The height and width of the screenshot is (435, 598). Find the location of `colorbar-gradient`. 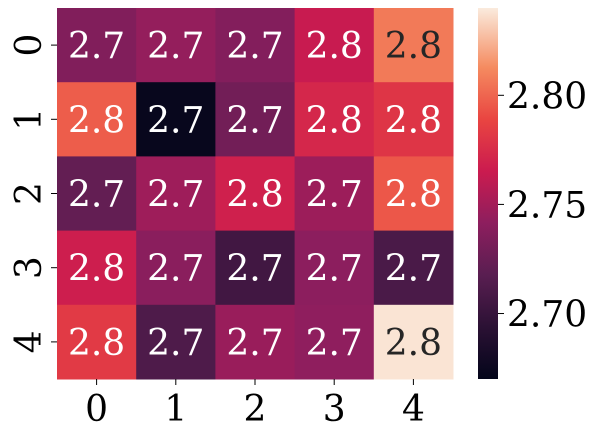

colorbar-gradient is located at coordinates (488, 193).